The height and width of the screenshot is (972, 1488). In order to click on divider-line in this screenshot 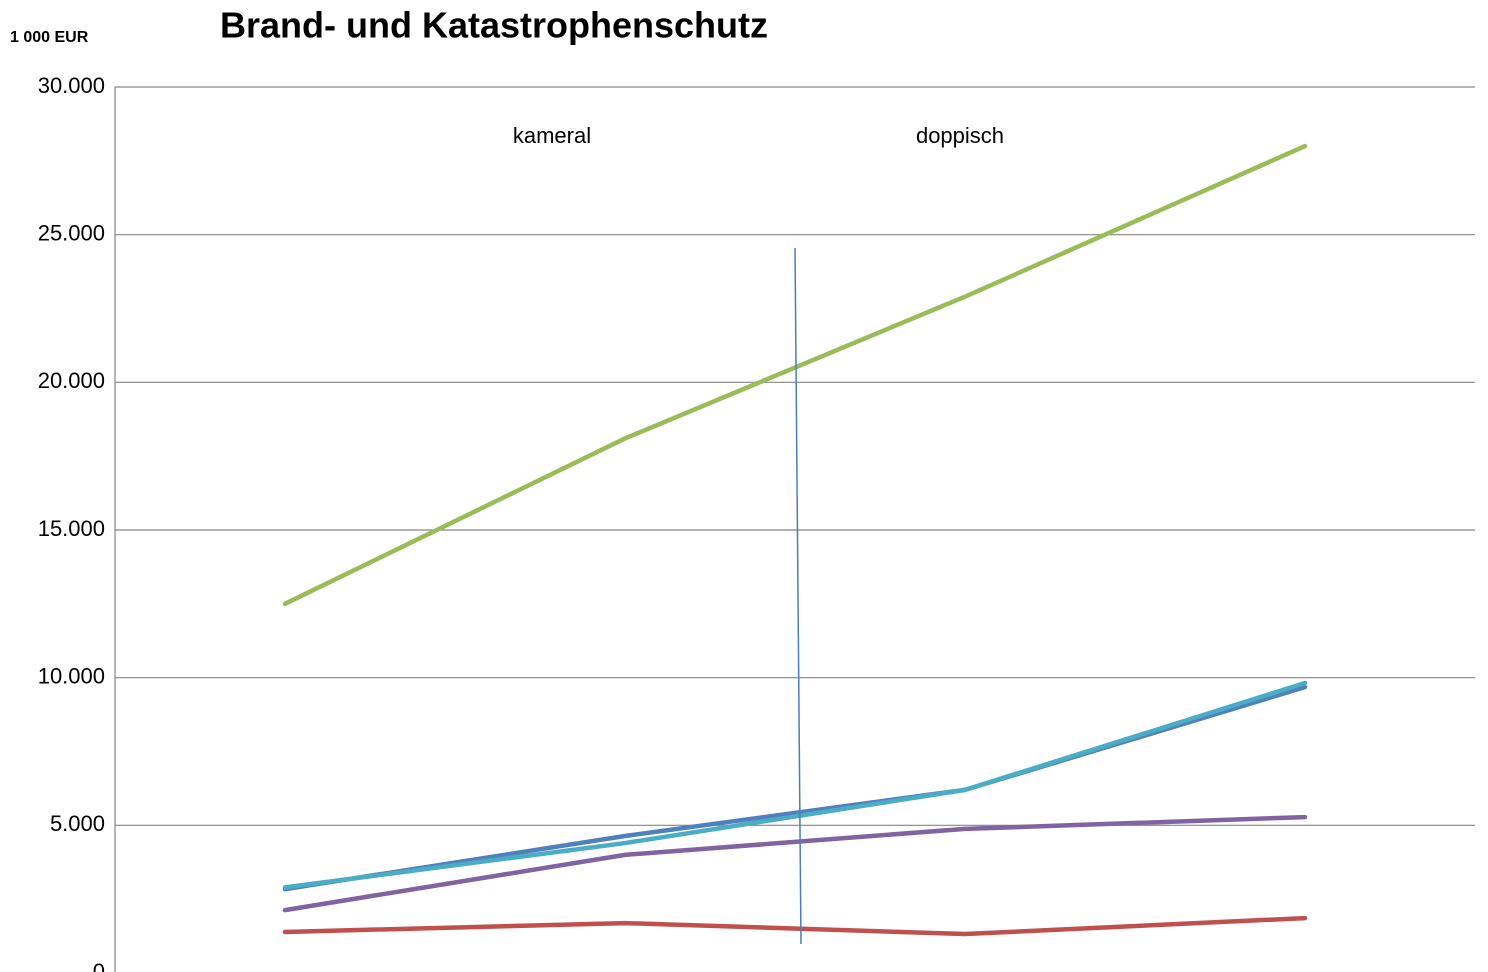, I will do `click(798, 596)`.